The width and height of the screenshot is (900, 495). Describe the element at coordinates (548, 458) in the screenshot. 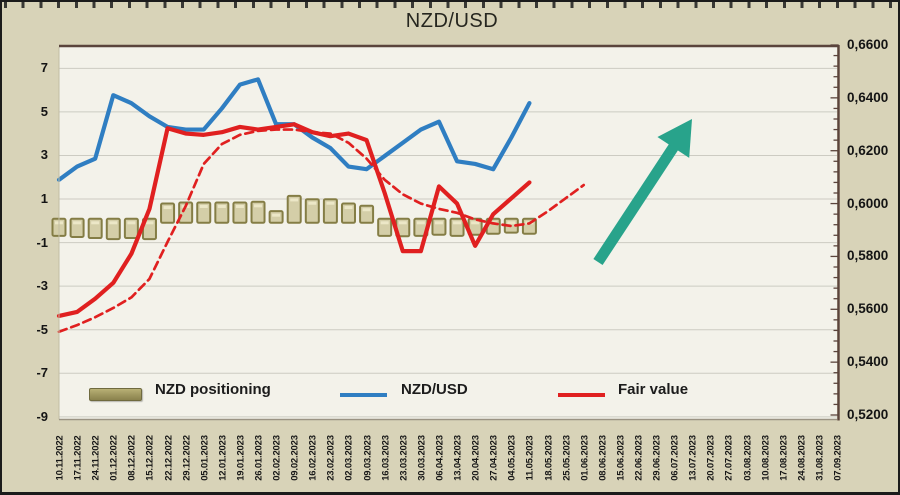

I see `x-axis-label: 18.05.2023` at that location.